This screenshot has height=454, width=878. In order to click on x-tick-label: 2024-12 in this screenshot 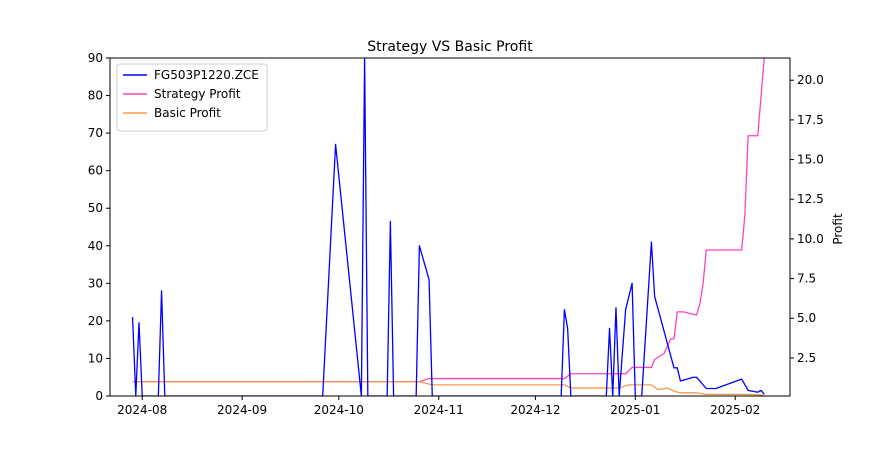, I will do `click(535, 410)`.